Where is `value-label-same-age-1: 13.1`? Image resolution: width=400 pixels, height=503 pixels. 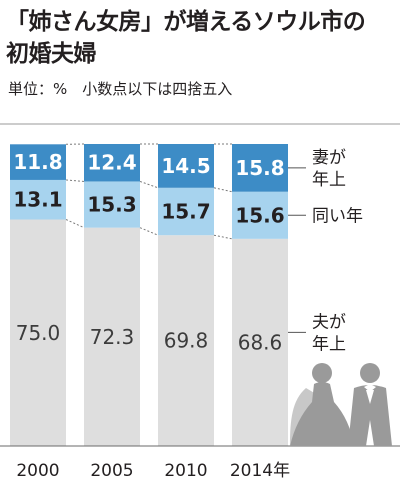
value-label-same-age-1: 13.1 is located at coordinates (37, 200).